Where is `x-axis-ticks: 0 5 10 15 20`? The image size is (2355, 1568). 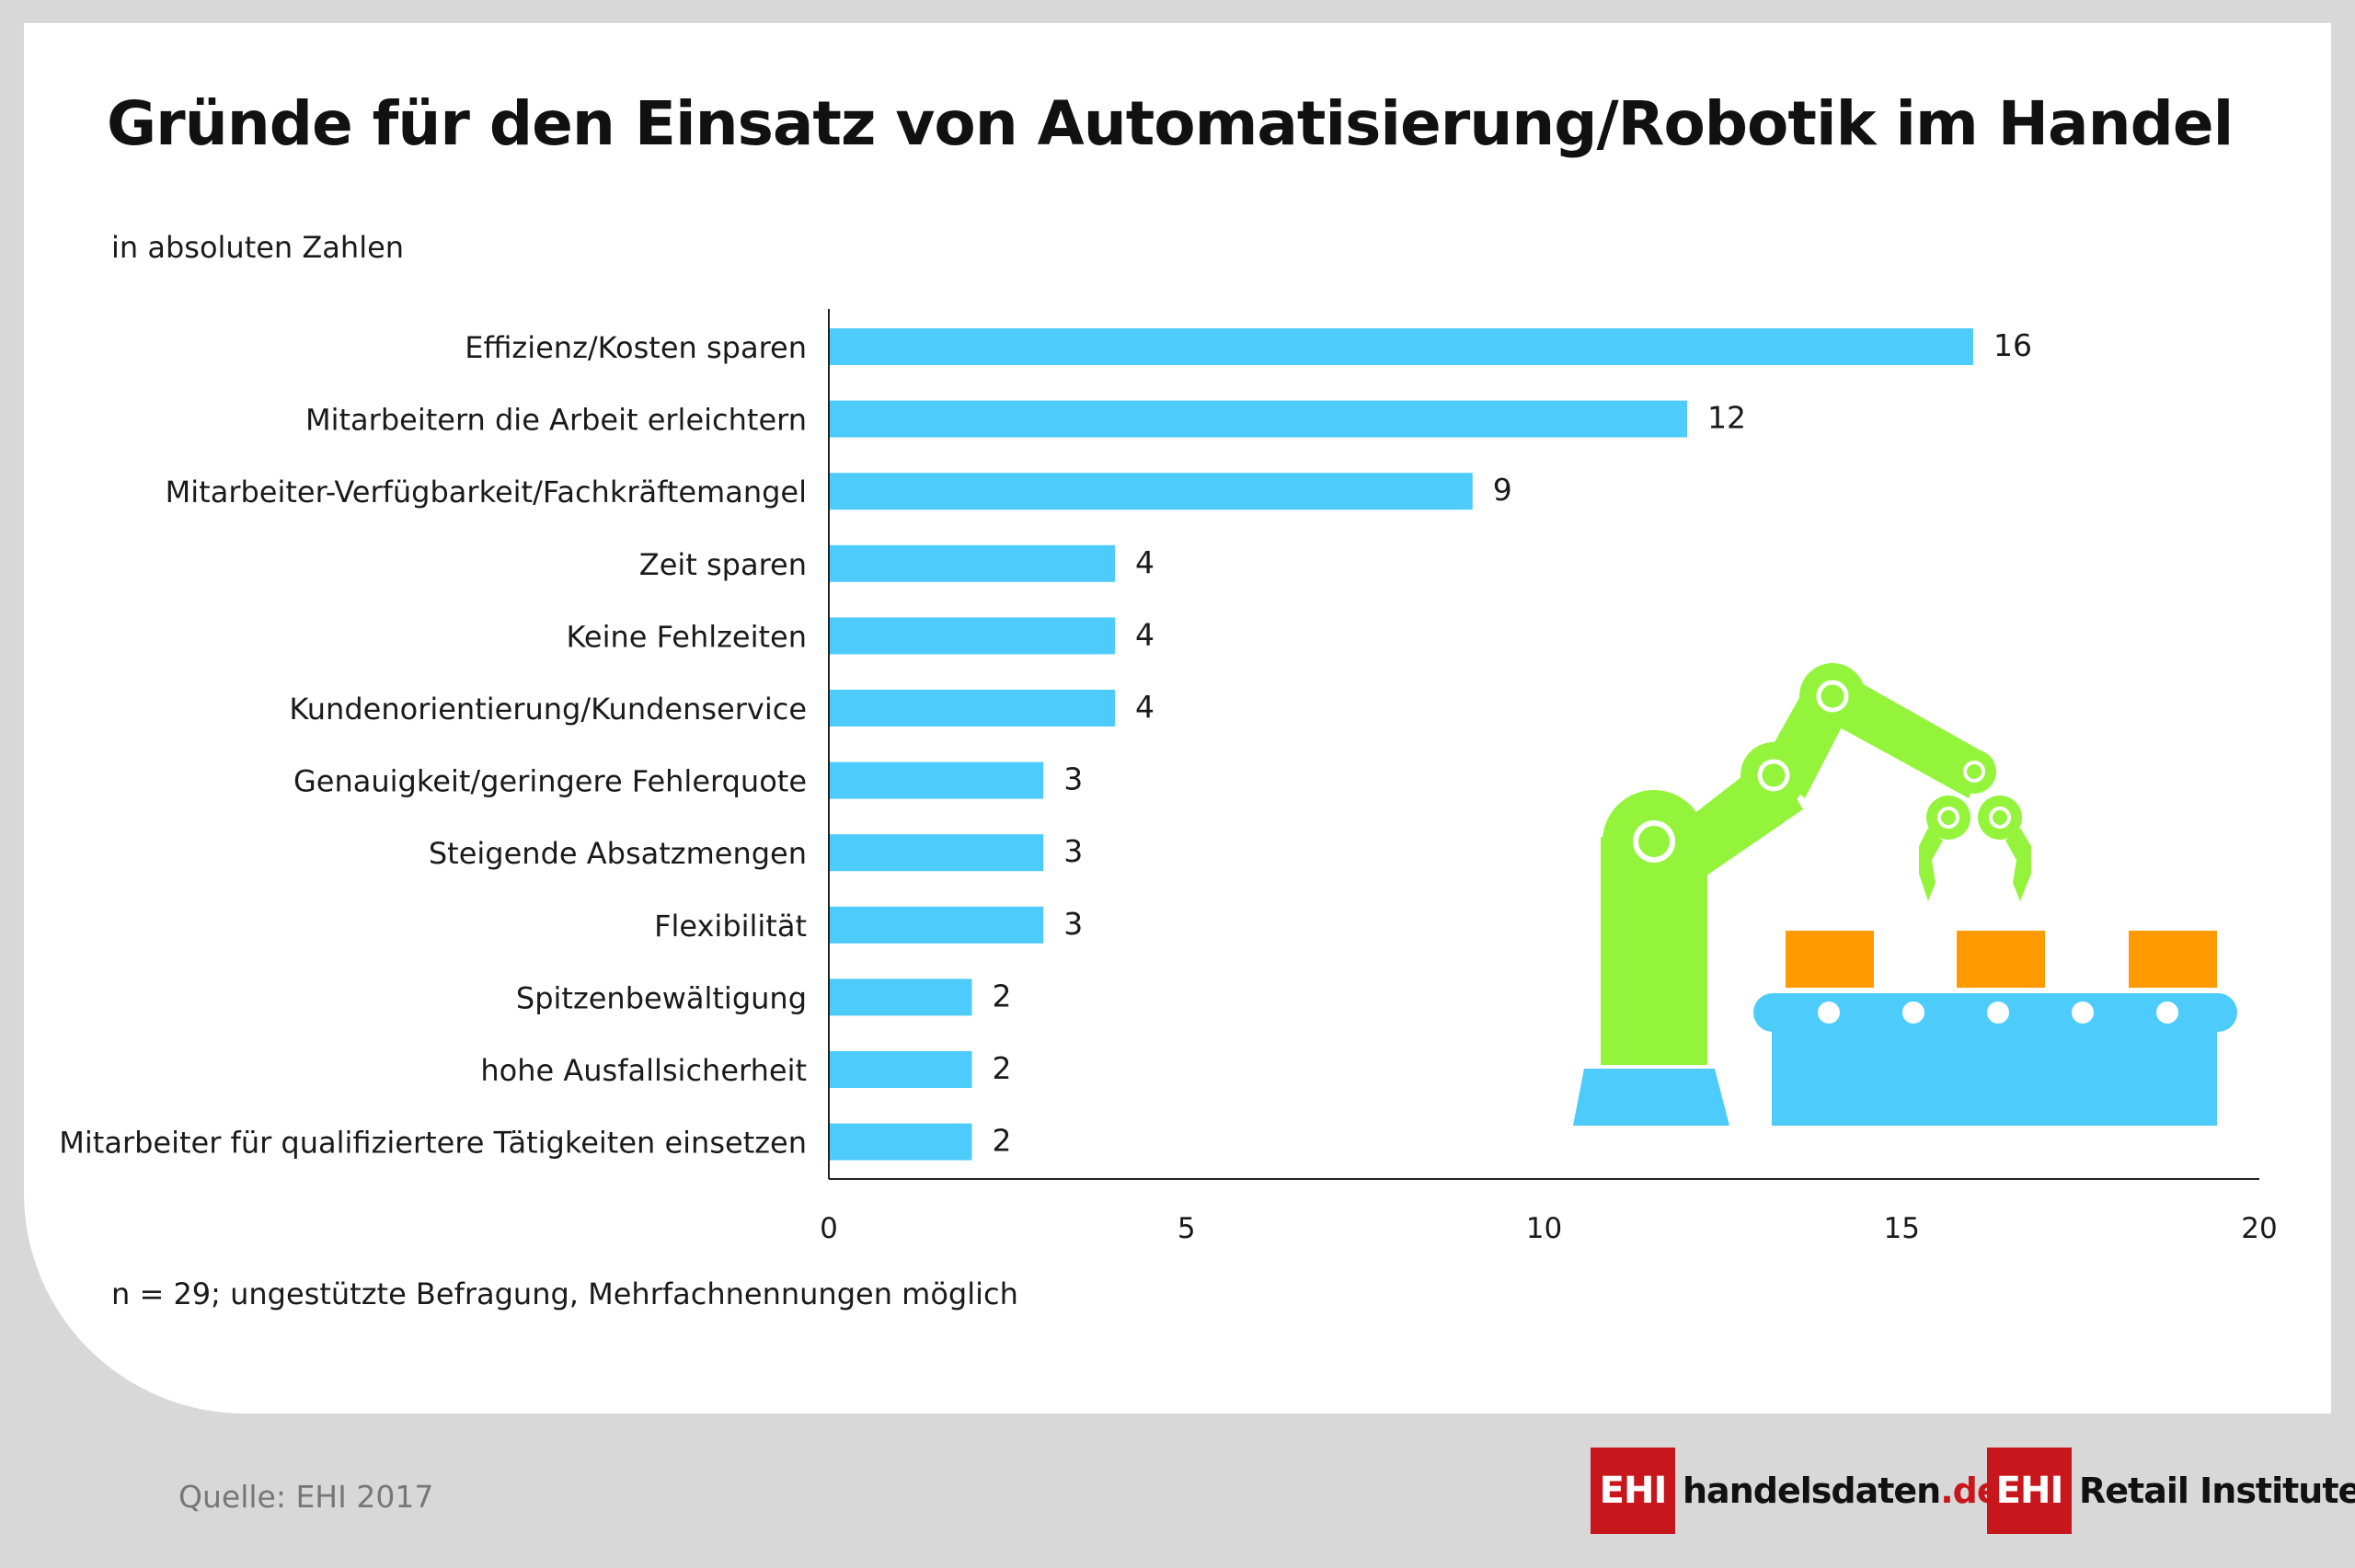 x-axis-ticks: 0 5 10 15 20 is located at coordinates (1549, 1228).